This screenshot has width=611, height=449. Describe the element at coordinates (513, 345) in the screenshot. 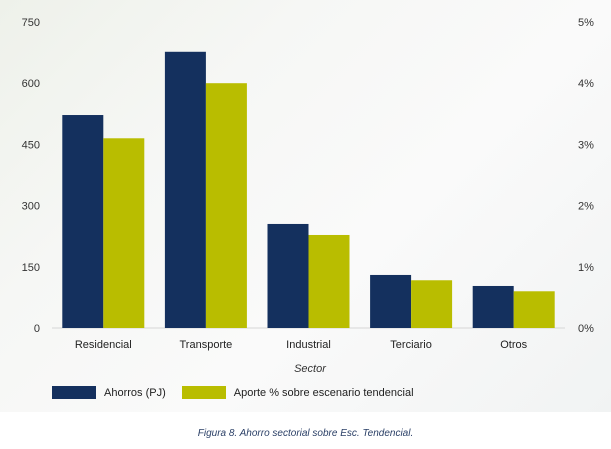

I see `x-category-label: Otros` at that location.